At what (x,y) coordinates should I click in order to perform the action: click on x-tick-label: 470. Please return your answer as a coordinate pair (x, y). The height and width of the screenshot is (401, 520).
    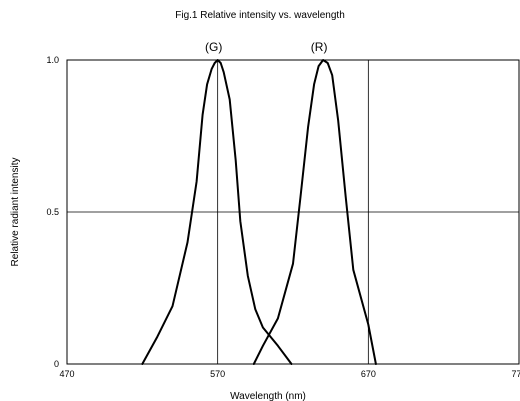
    Looking at the image, I should click on (66, 374).